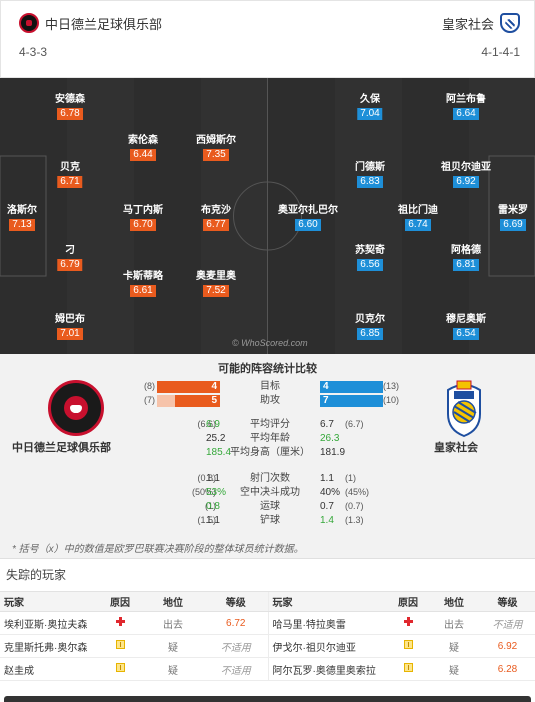 Image resolution: width=535 pixels, height=702 pixels. Describe the element at coordinates (143, 284) in the screenshot. I see `home-player: 卡斯蒂略 6.61` at that location.